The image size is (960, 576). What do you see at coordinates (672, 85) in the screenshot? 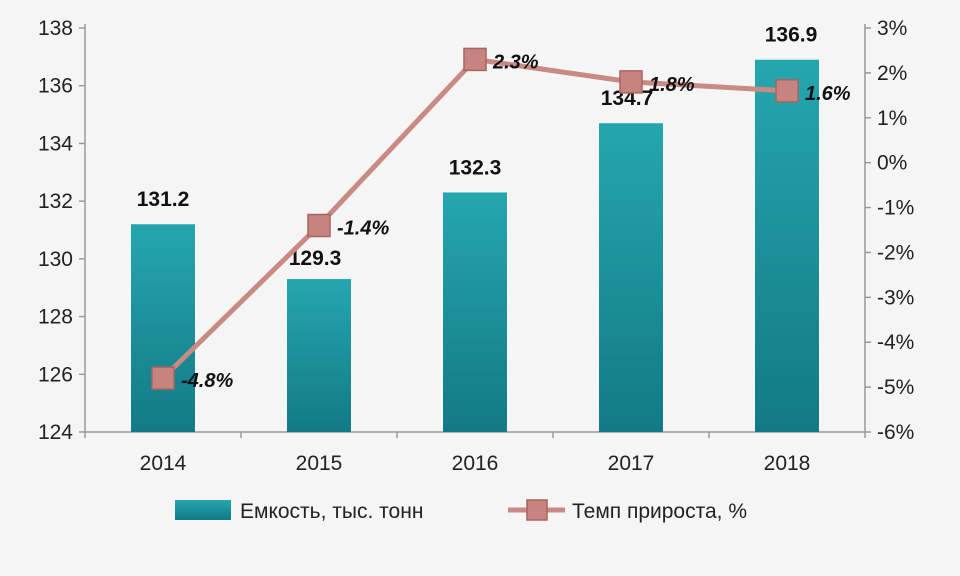
I see `growth-rate-data-label: 1.8%` at bounding box center [672, 85].